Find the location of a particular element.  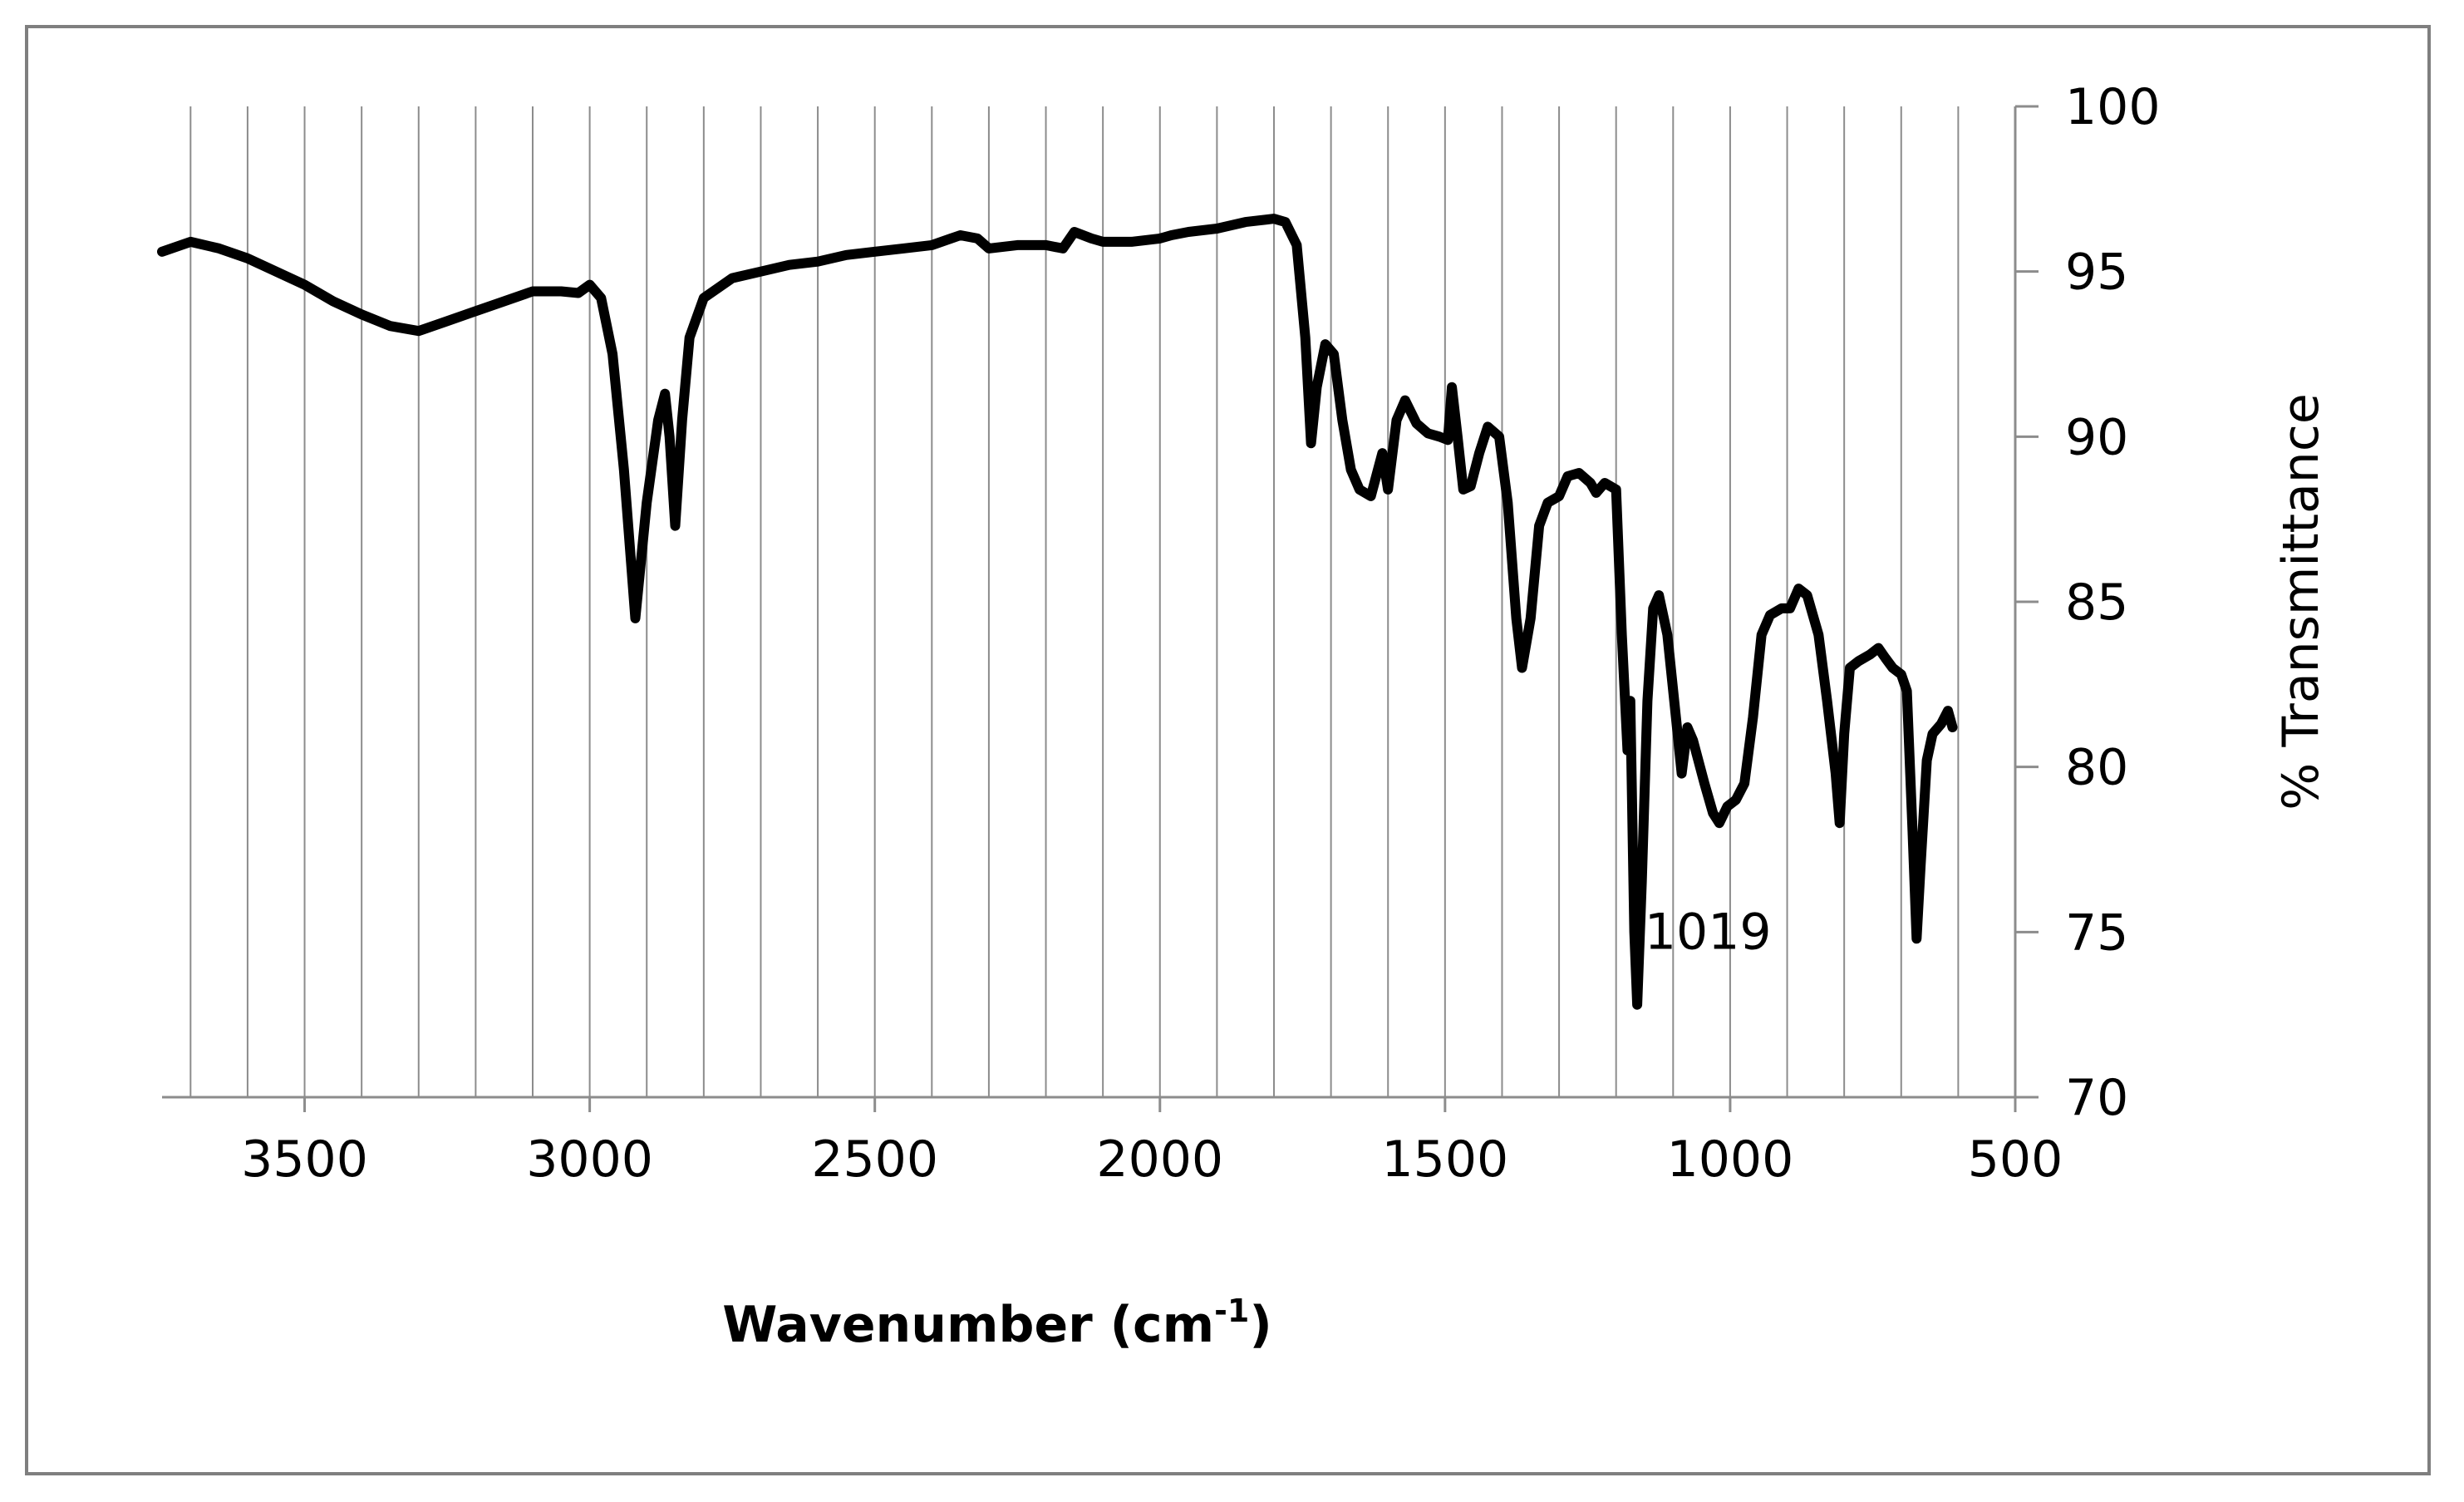

y-tick-label: 90 is located at coordinates (2096, 437).